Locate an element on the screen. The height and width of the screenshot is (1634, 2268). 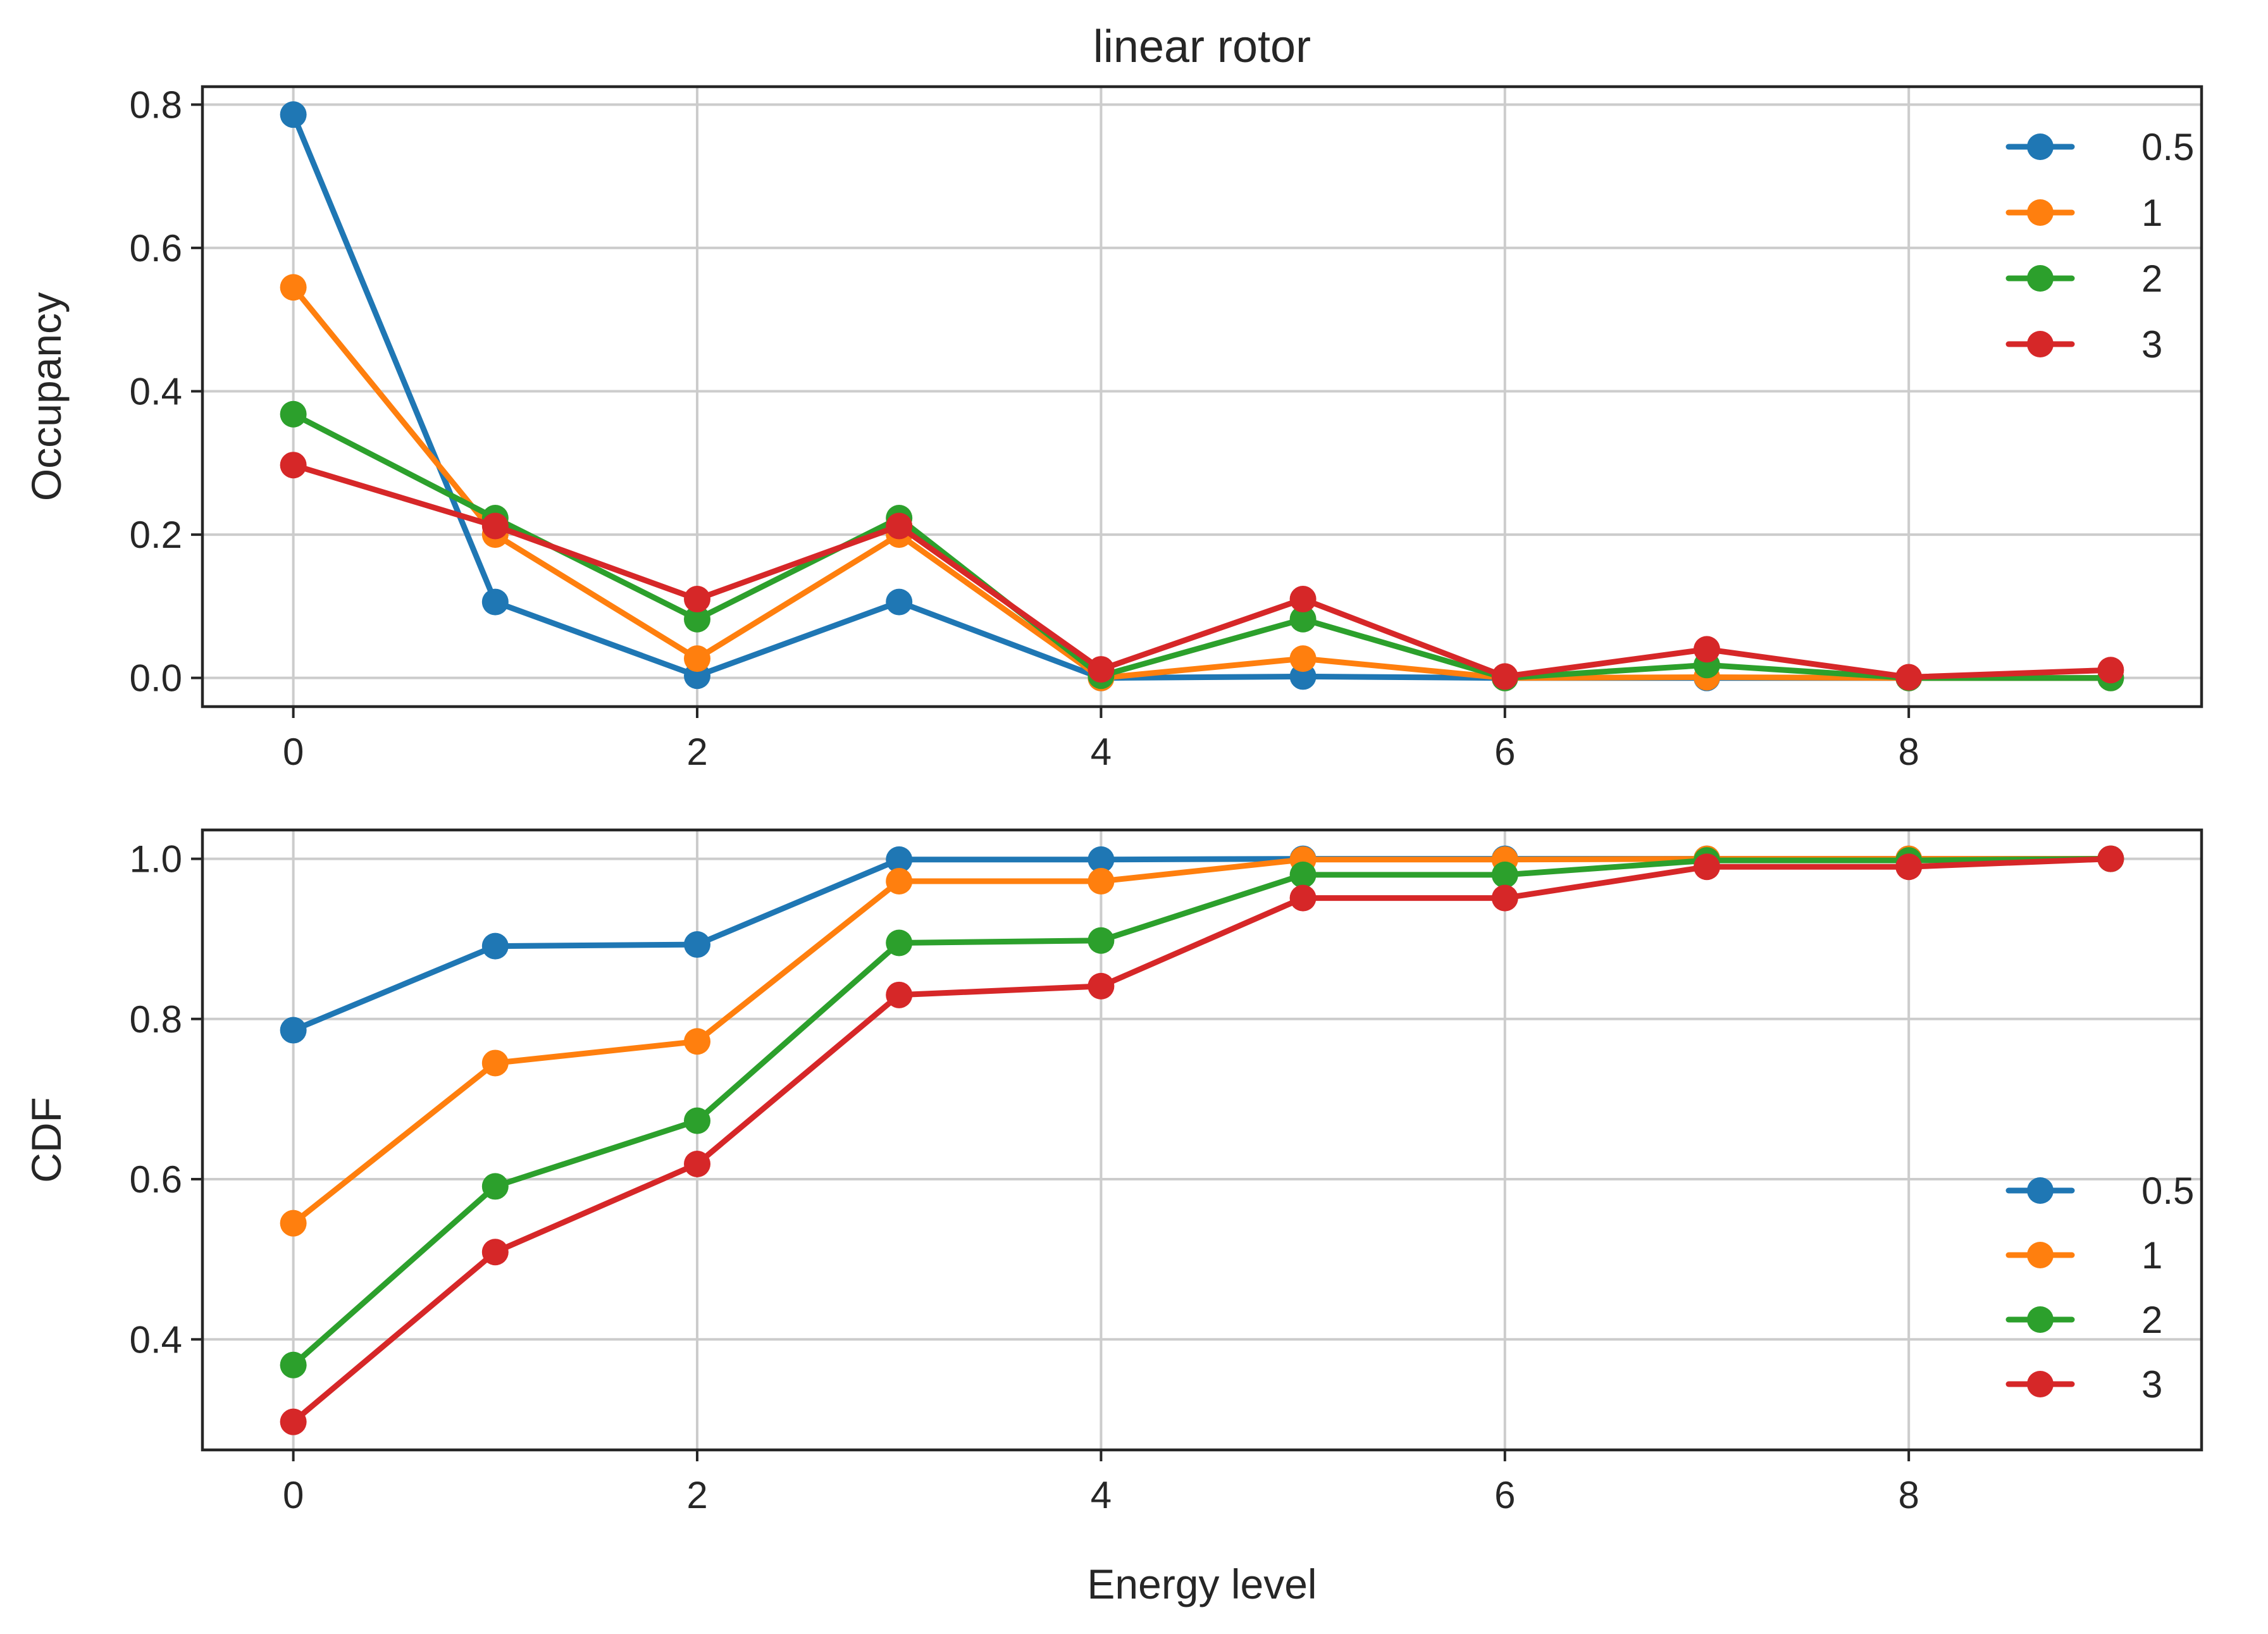
cdf-legend: 0.5 1 2 3 is located at coordinates (2099, 1288).